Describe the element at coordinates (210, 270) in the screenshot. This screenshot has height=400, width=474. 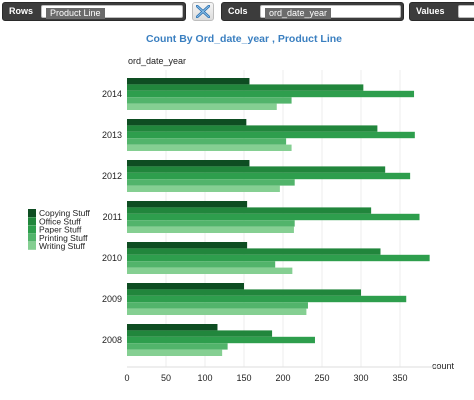
I see `bar-2010-writing-stuff` at that location.